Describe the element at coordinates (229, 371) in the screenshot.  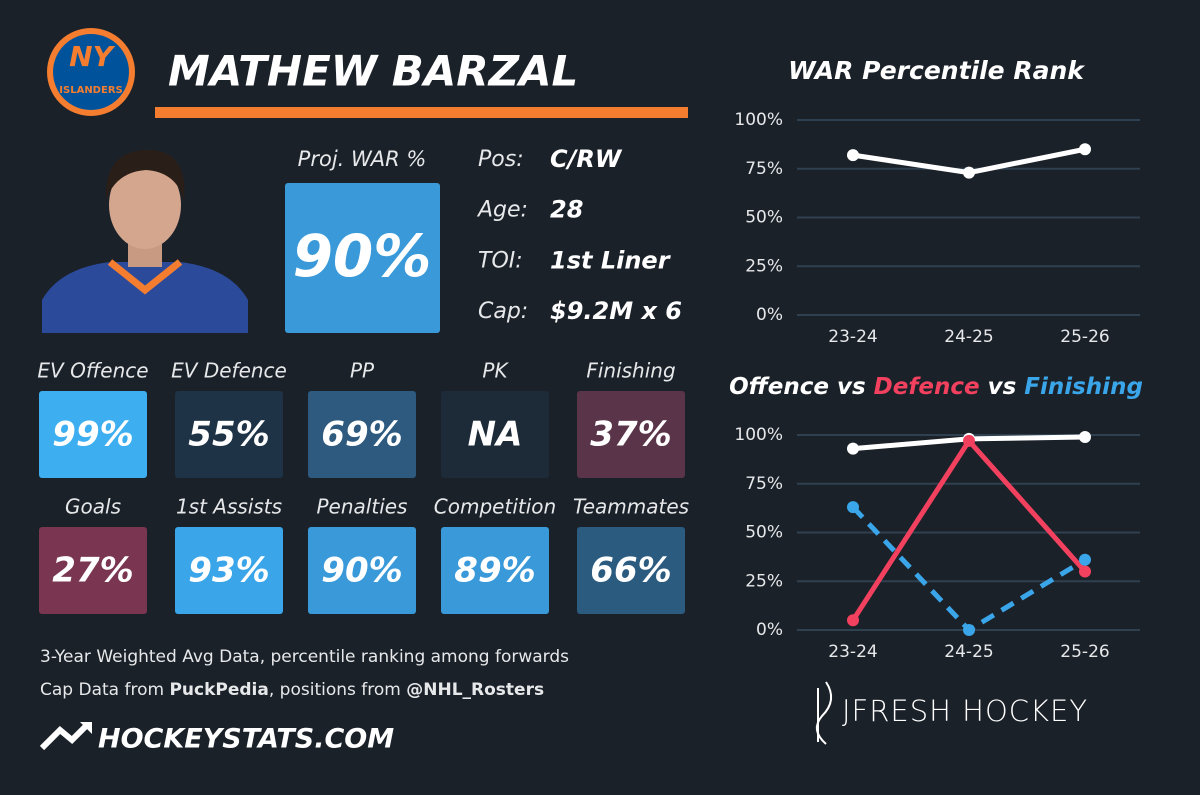
I see `tile-label: EV Defence` at that location.